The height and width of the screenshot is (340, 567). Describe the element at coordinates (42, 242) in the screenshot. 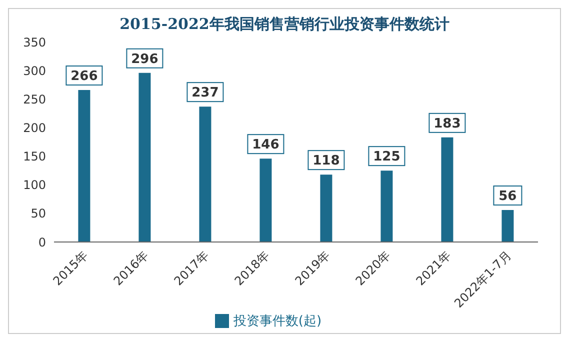

I see `y-tick-label: 0` at that location.